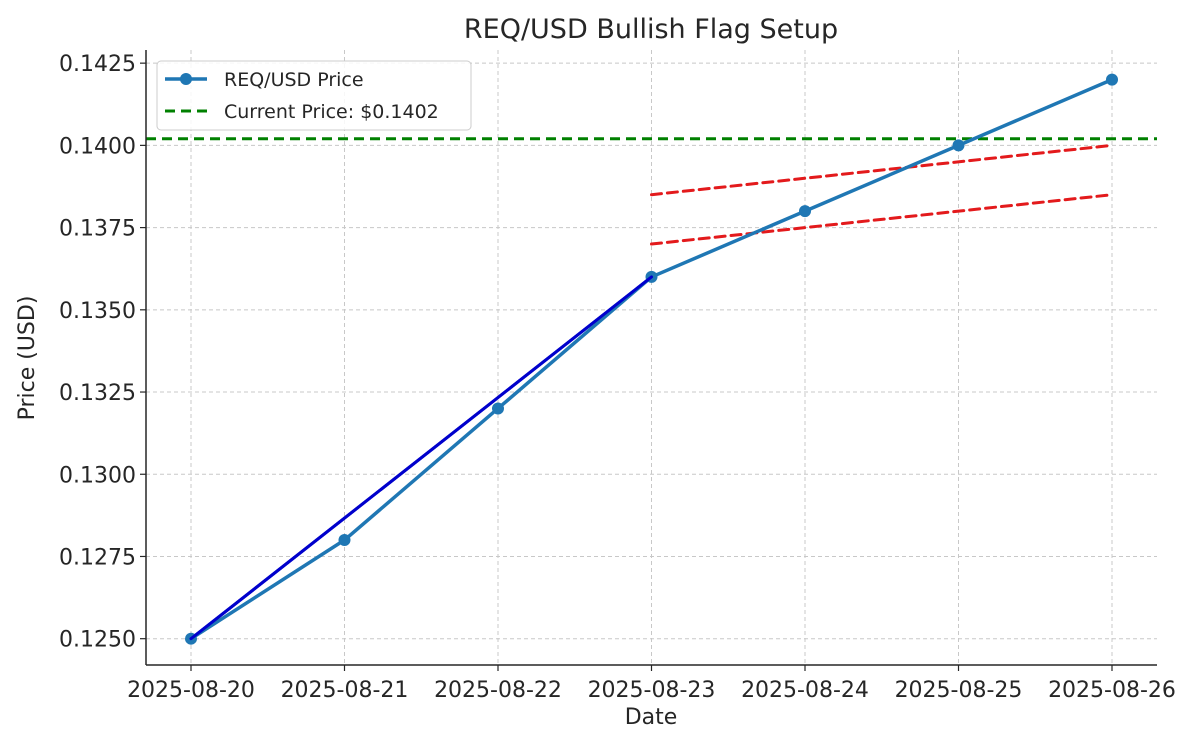 The height and width of the screenshot is (747, 1200). Describe the element at coordinates (97, 393) in the screenshot. I see `y-tick-label-0.1325: 0.1325` at that location.